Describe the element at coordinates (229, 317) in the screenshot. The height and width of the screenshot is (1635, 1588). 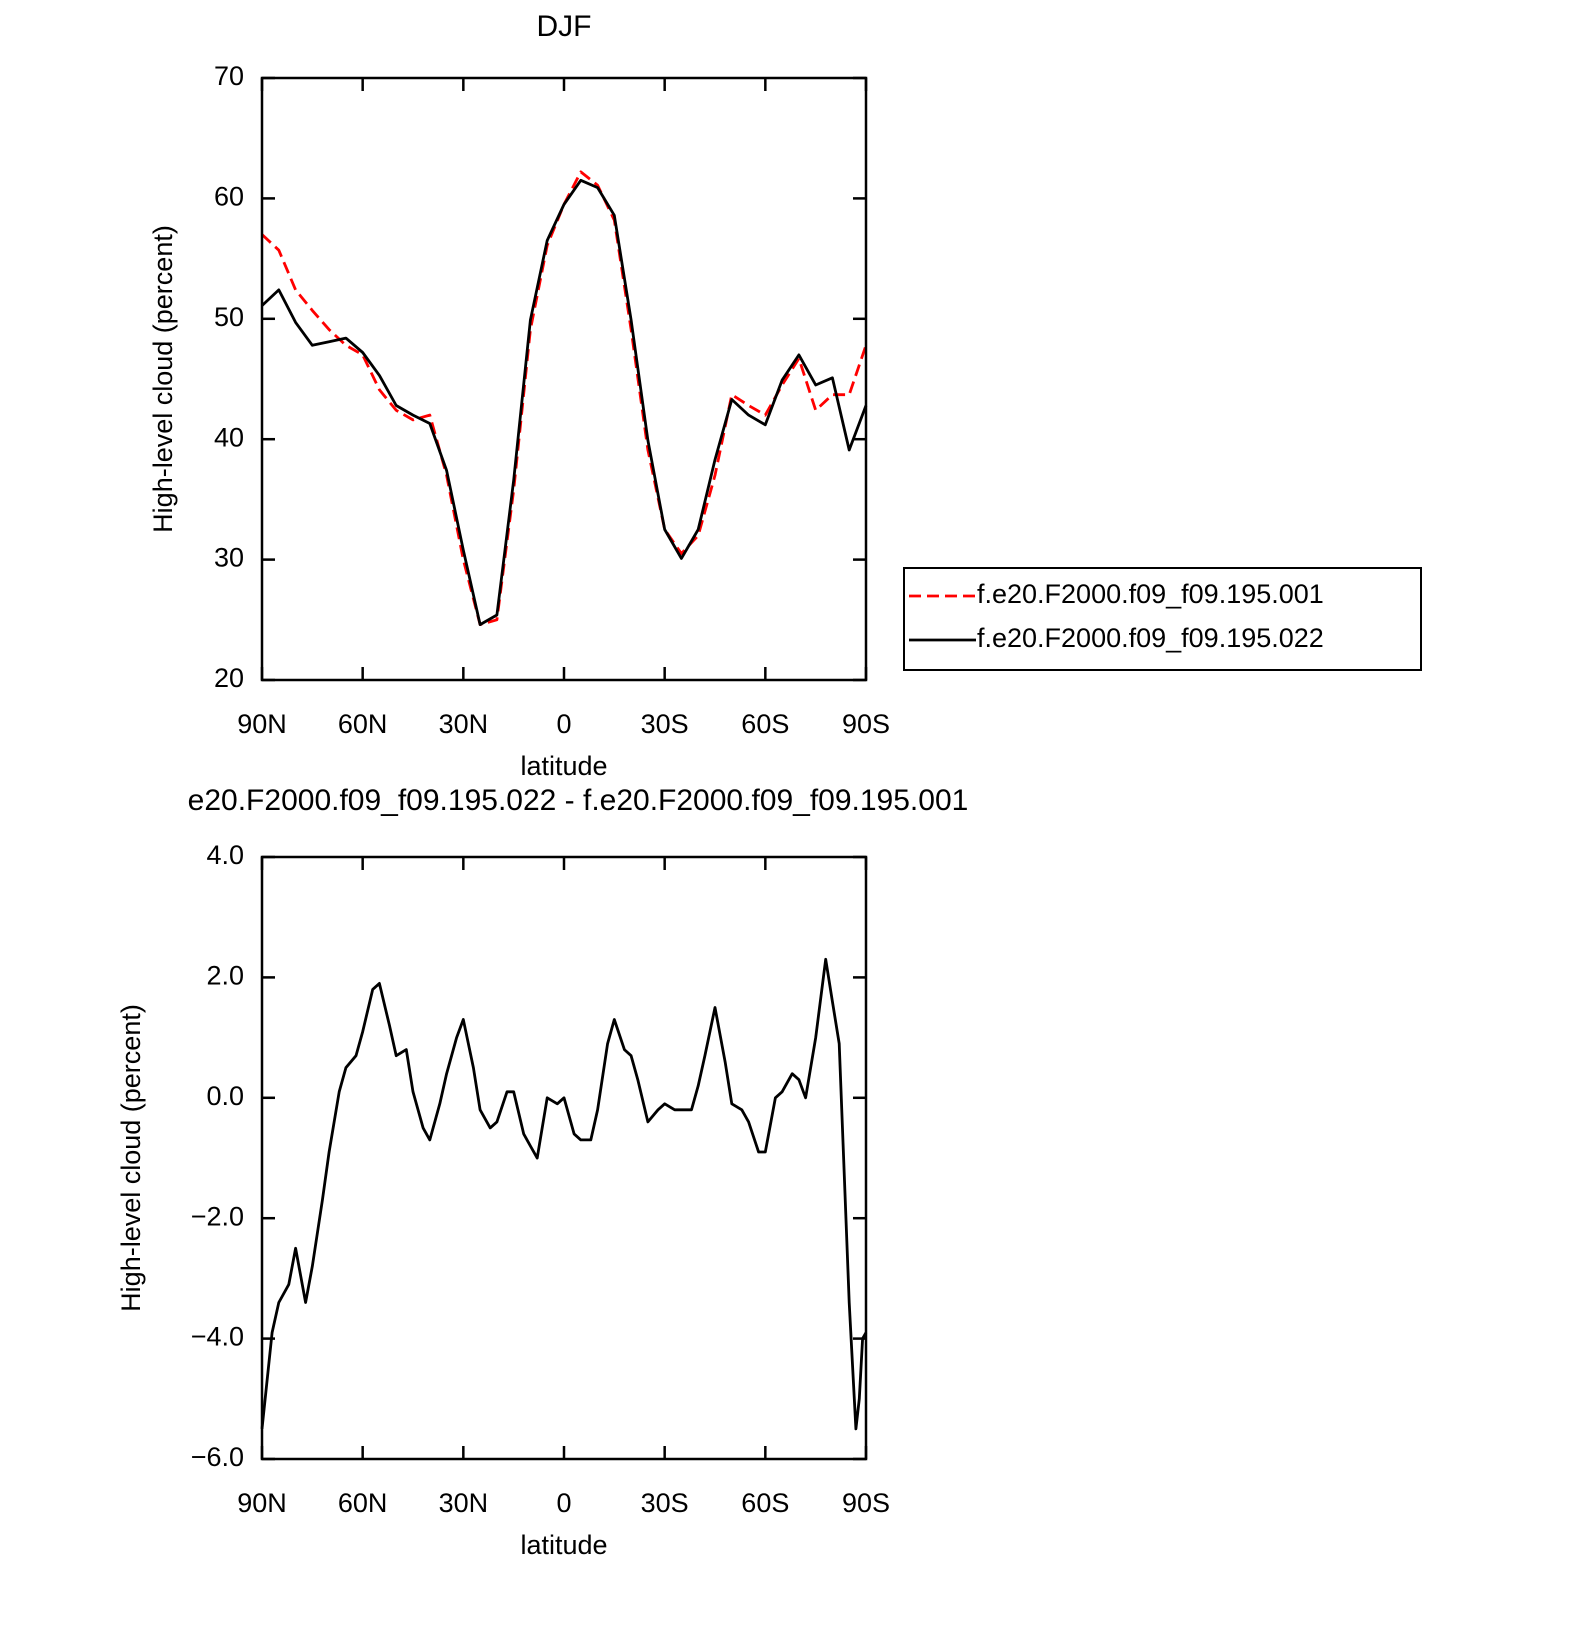
I see `y-tick-label: 50` at that location.